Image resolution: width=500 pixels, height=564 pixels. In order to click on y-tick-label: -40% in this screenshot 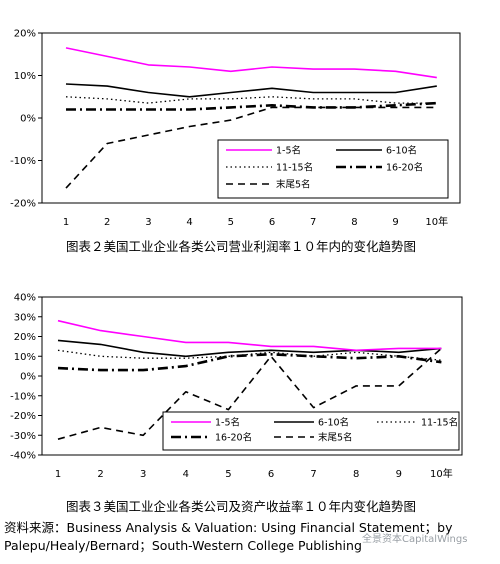, I will do `click(23, 456)`.